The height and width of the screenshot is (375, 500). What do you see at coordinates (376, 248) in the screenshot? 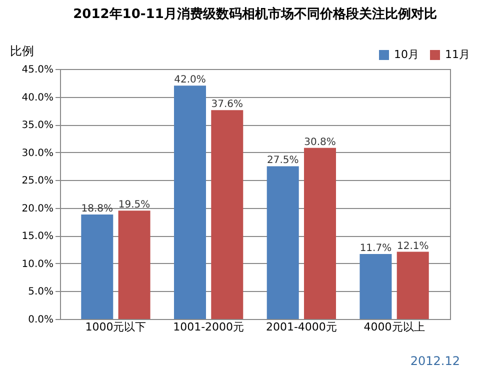
I see `data-label: 11.7%` at bounding box center [376, 248].